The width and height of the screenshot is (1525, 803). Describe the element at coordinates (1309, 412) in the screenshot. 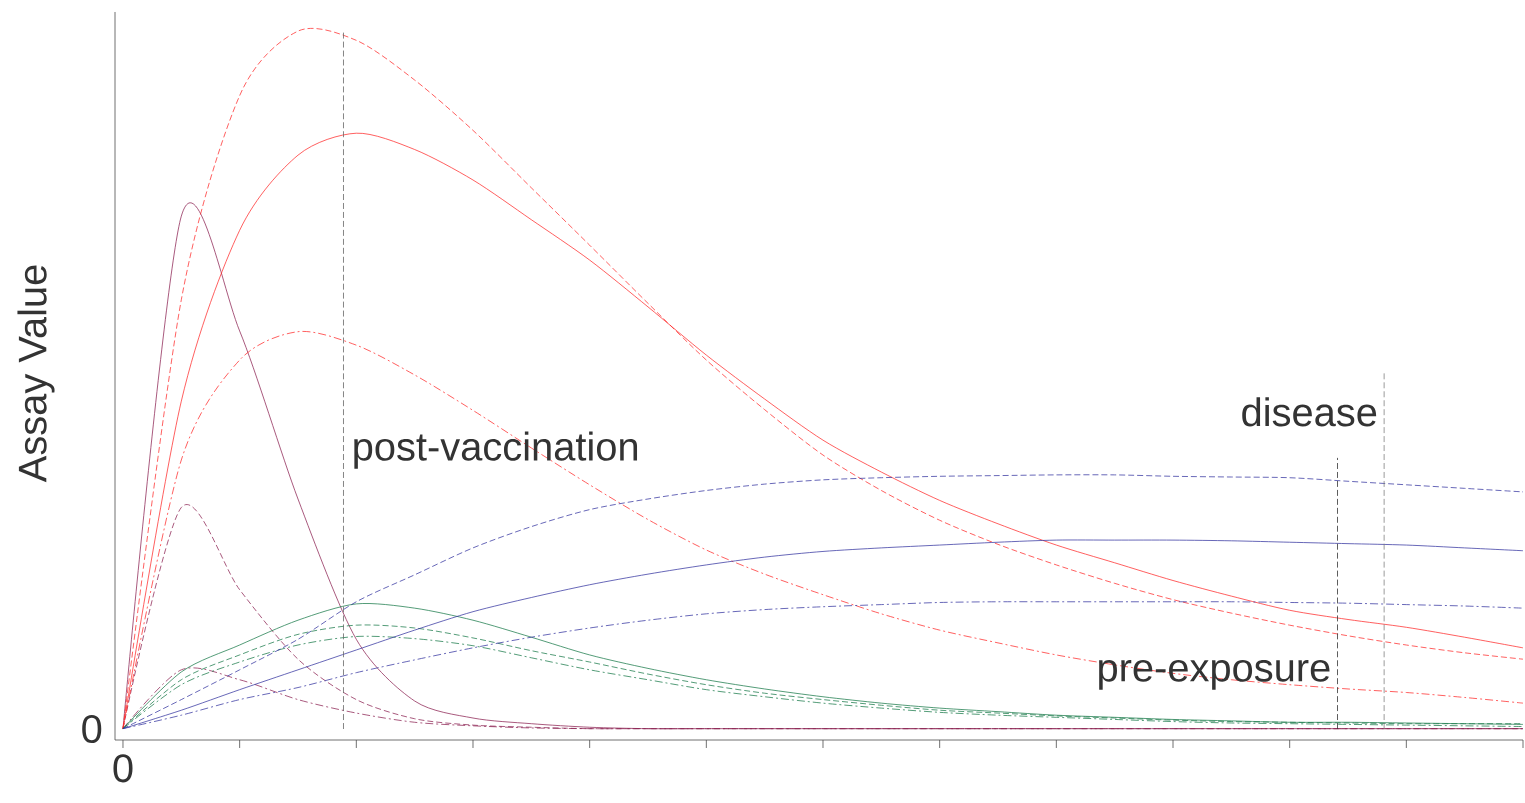

I see `annotation: disease` at that location.